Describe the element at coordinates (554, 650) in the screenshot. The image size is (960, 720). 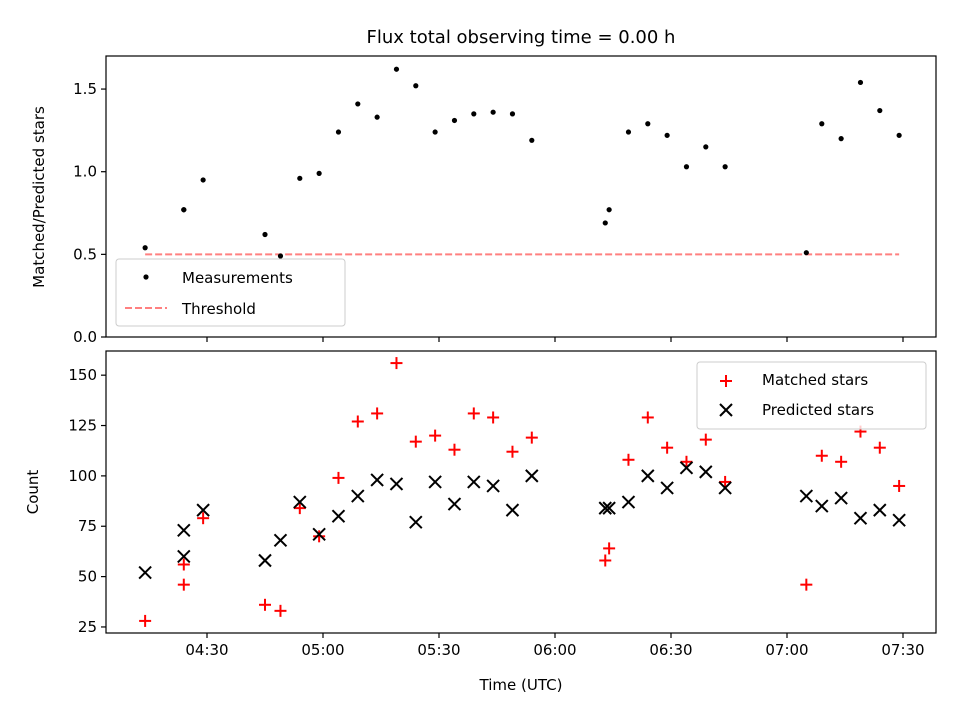
I see `x-tick-label: 06:00` at that location.